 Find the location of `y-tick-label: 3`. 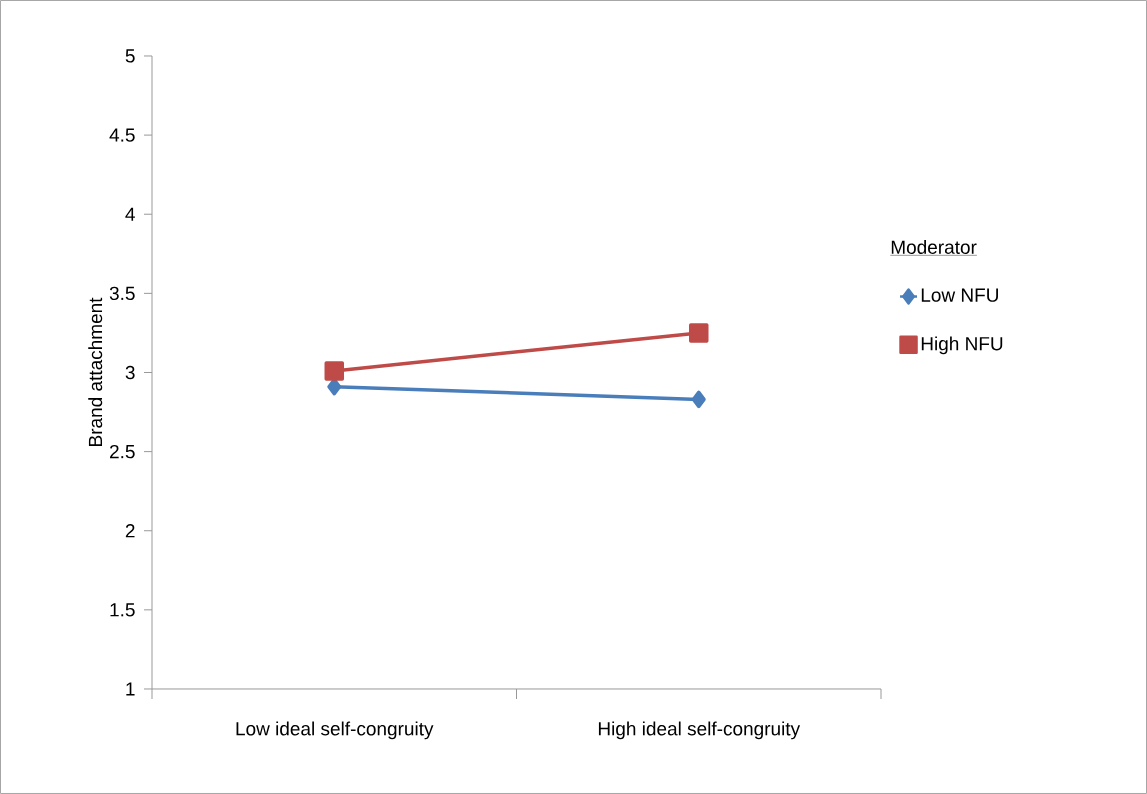

y-tick-label: 3 is located at coordinates (130, 372).